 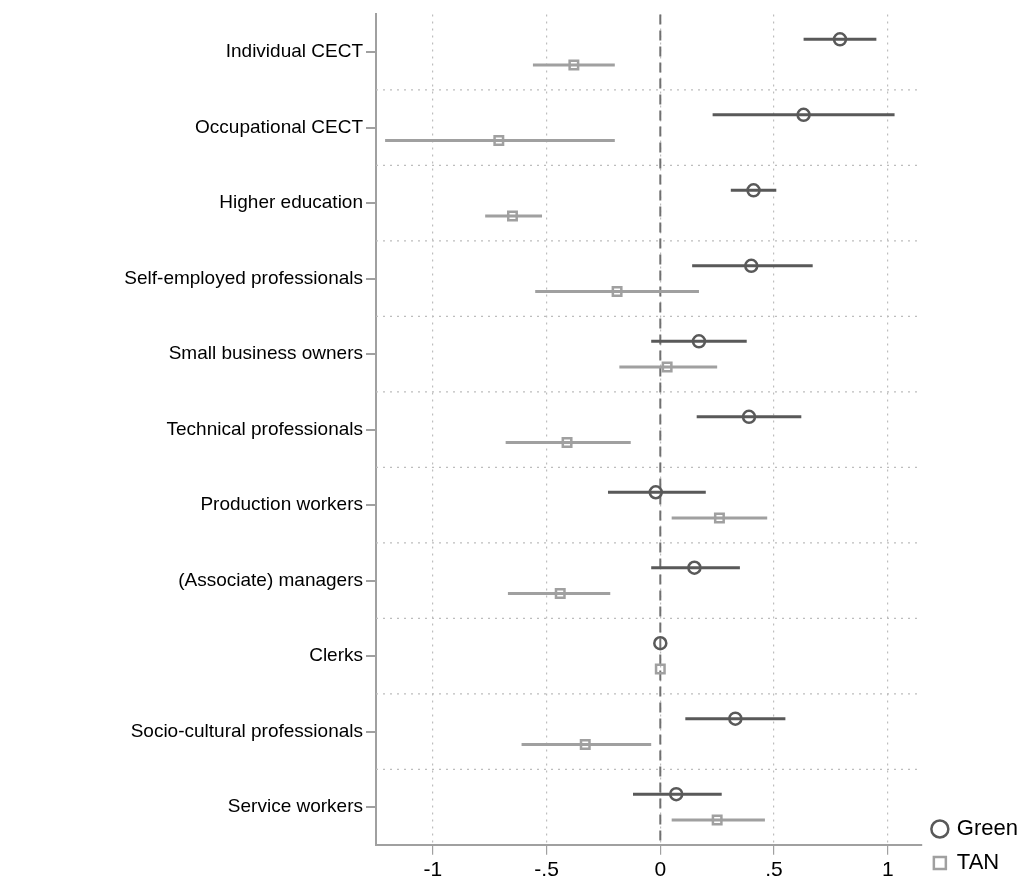 What do you see at coordinates (243, 277) in the screenshot?
I see `y-tick-label: Self-employed professionals` at bounding box center [243, 277].